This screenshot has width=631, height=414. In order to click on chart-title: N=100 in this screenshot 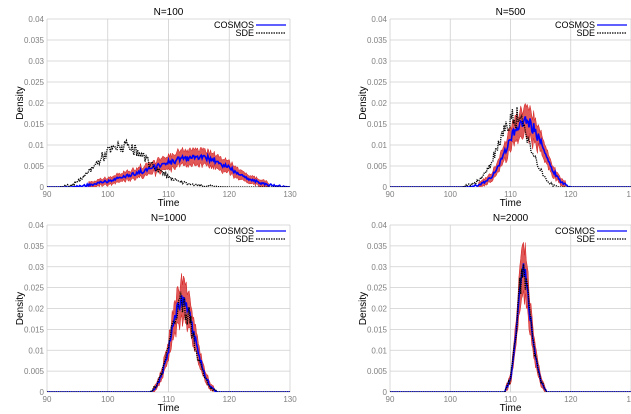, I will do `click(169, 12)`.